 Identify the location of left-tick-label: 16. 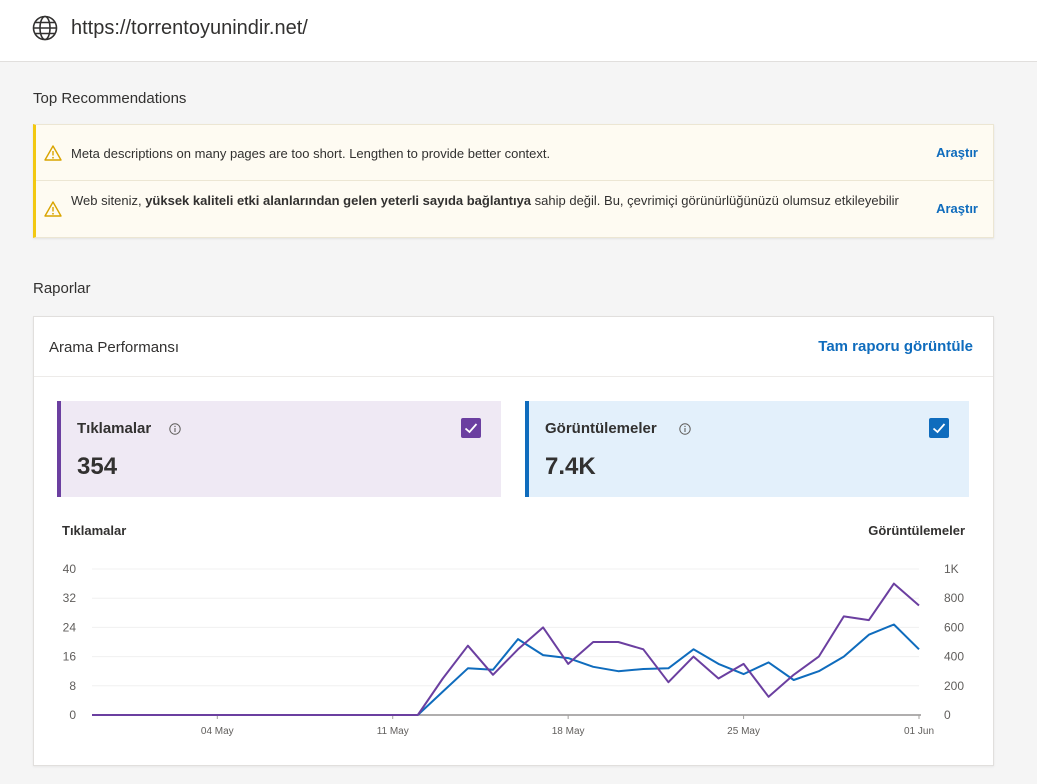
(70, 657).